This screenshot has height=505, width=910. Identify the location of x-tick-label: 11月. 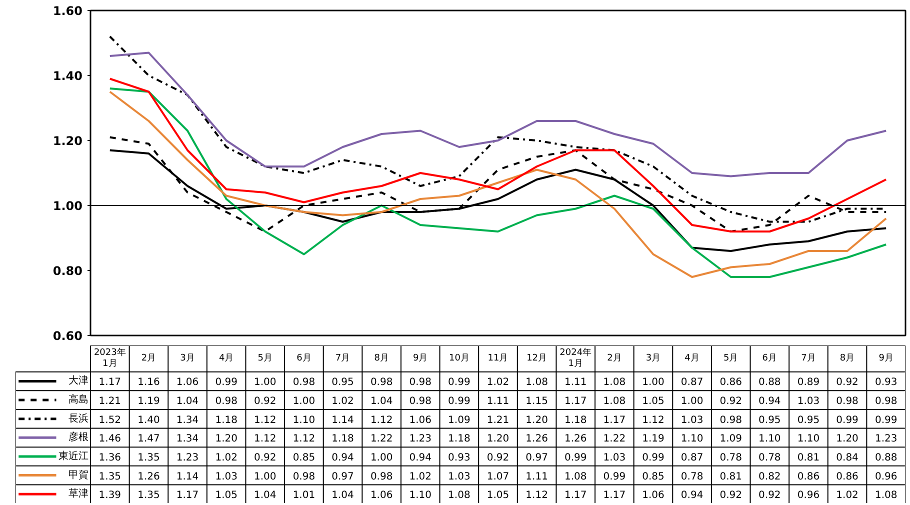
(498, 359).